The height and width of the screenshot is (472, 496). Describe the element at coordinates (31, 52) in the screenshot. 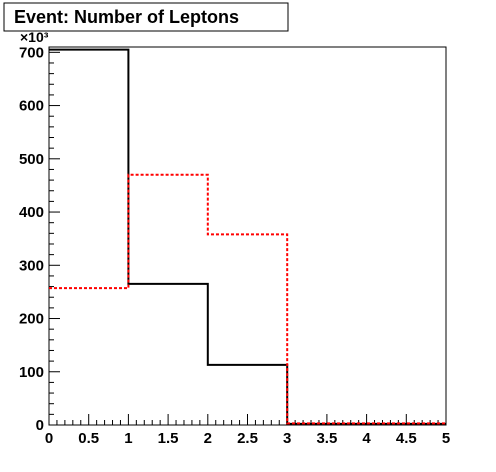

I see `y-tick-label: 700` at that location.